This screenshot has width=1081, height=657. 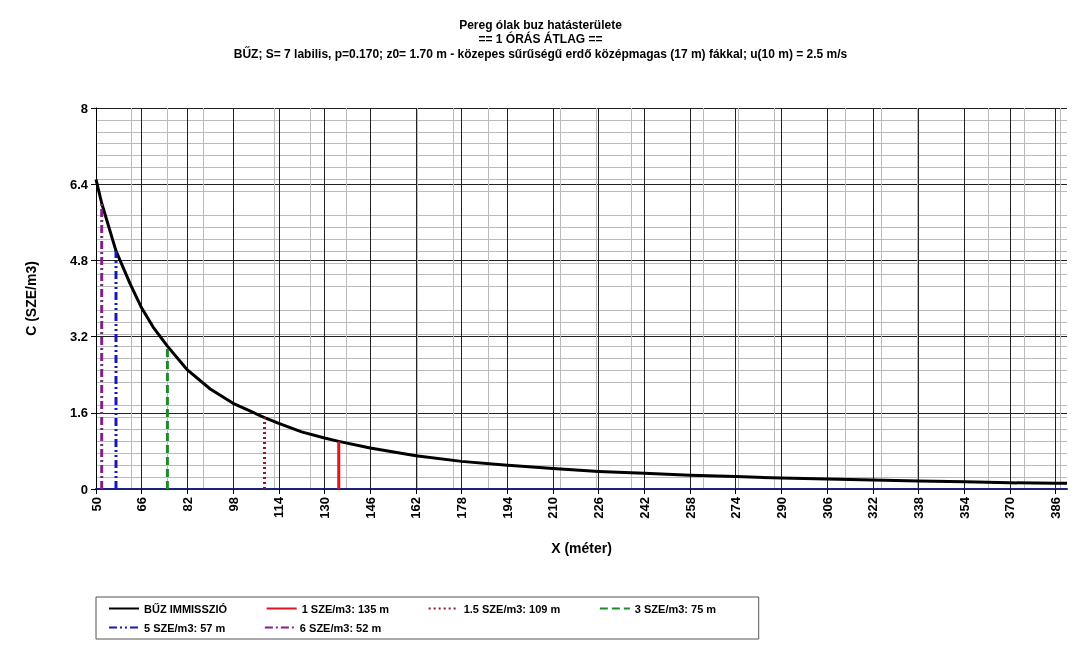 I want to click on x-tick-label: 130, so click(x=324, y=508).